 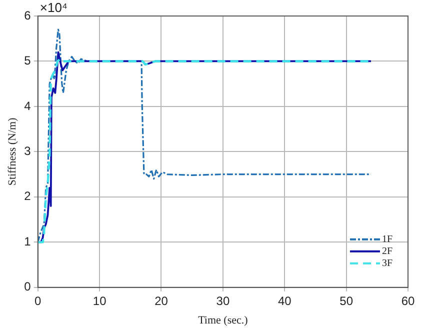 What do you see at coordinates (28, 151) in the screenshot?
I see `y-tick-label: 3` at bounding box center [28, 151].